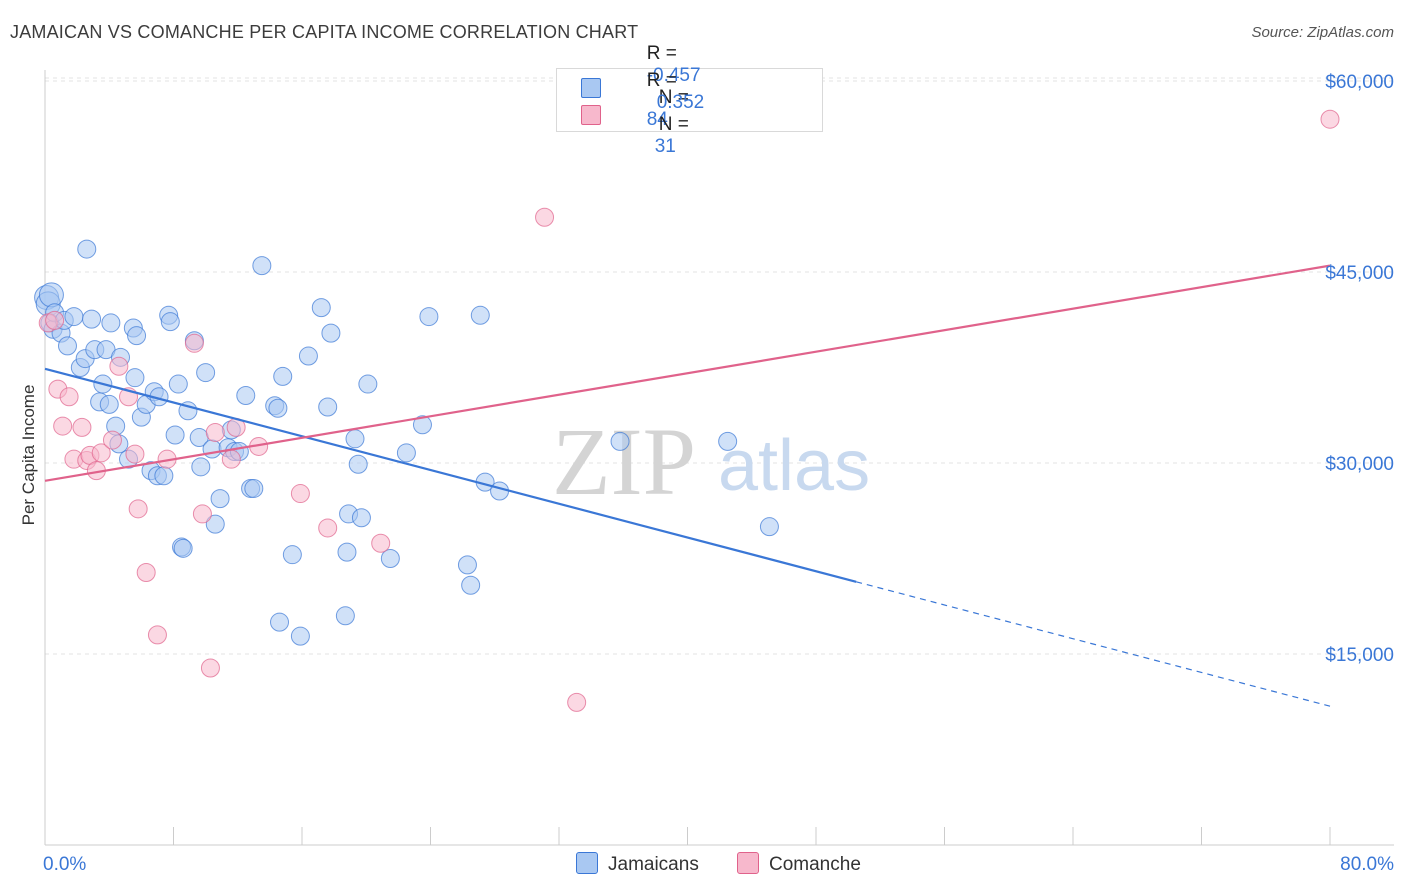  What do you see at coordinates (1367, 864) in the screenshot?
I see `x-tick-label: 80.0%` at bounding box center [1367, 864].